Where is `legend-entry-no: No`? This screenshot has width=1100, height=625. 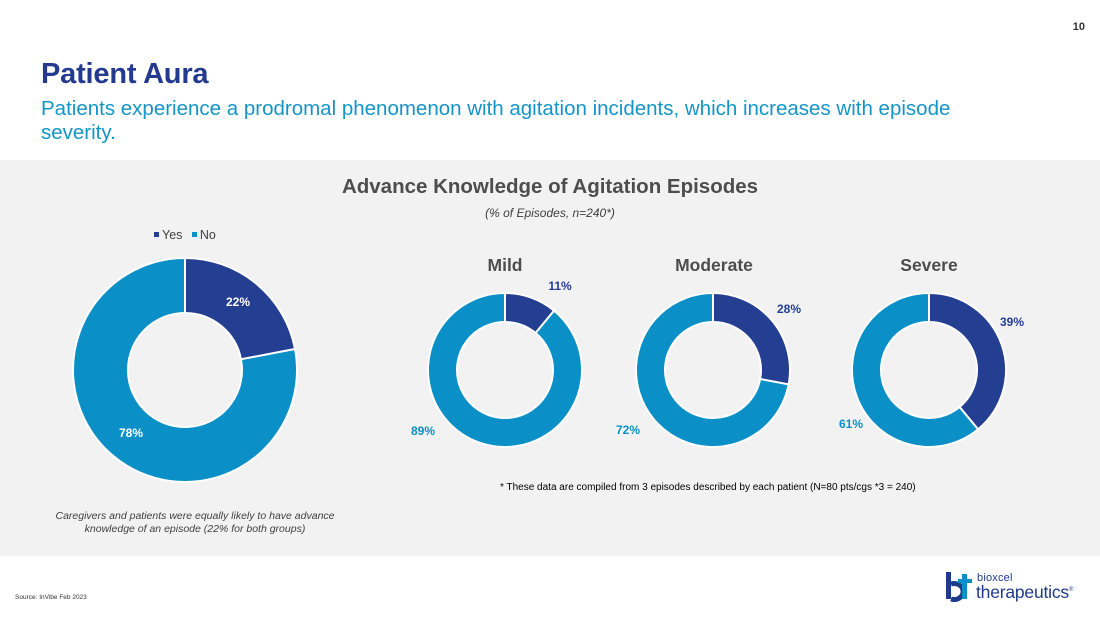
legend-entry-no: No is located at coordinates (203, 235).